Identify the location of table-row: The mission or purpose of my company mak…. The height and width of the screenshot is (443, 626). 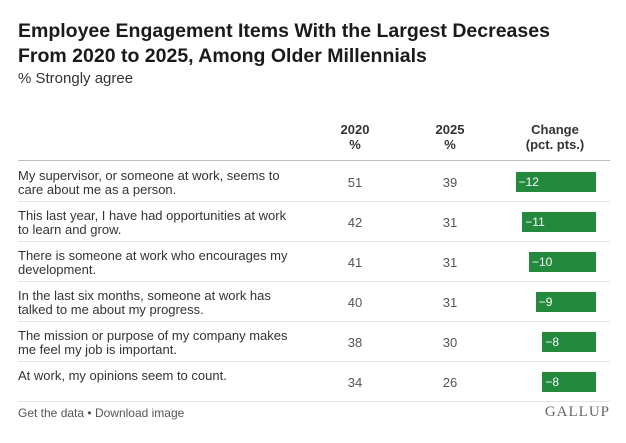
(314, 342).